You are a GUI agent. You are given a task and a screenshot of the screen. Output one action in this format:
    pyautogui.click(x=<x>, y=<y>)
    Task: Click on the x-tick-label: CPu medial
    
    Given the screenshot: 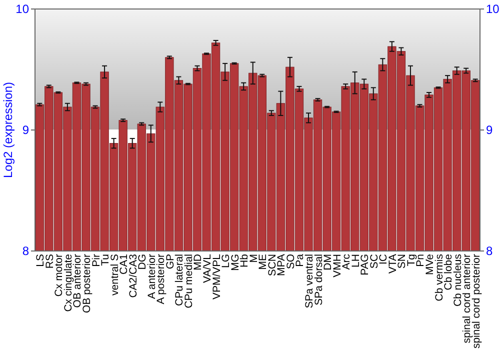 What is the action you would take?
    pyautogui.click(x=188, y=281)
    